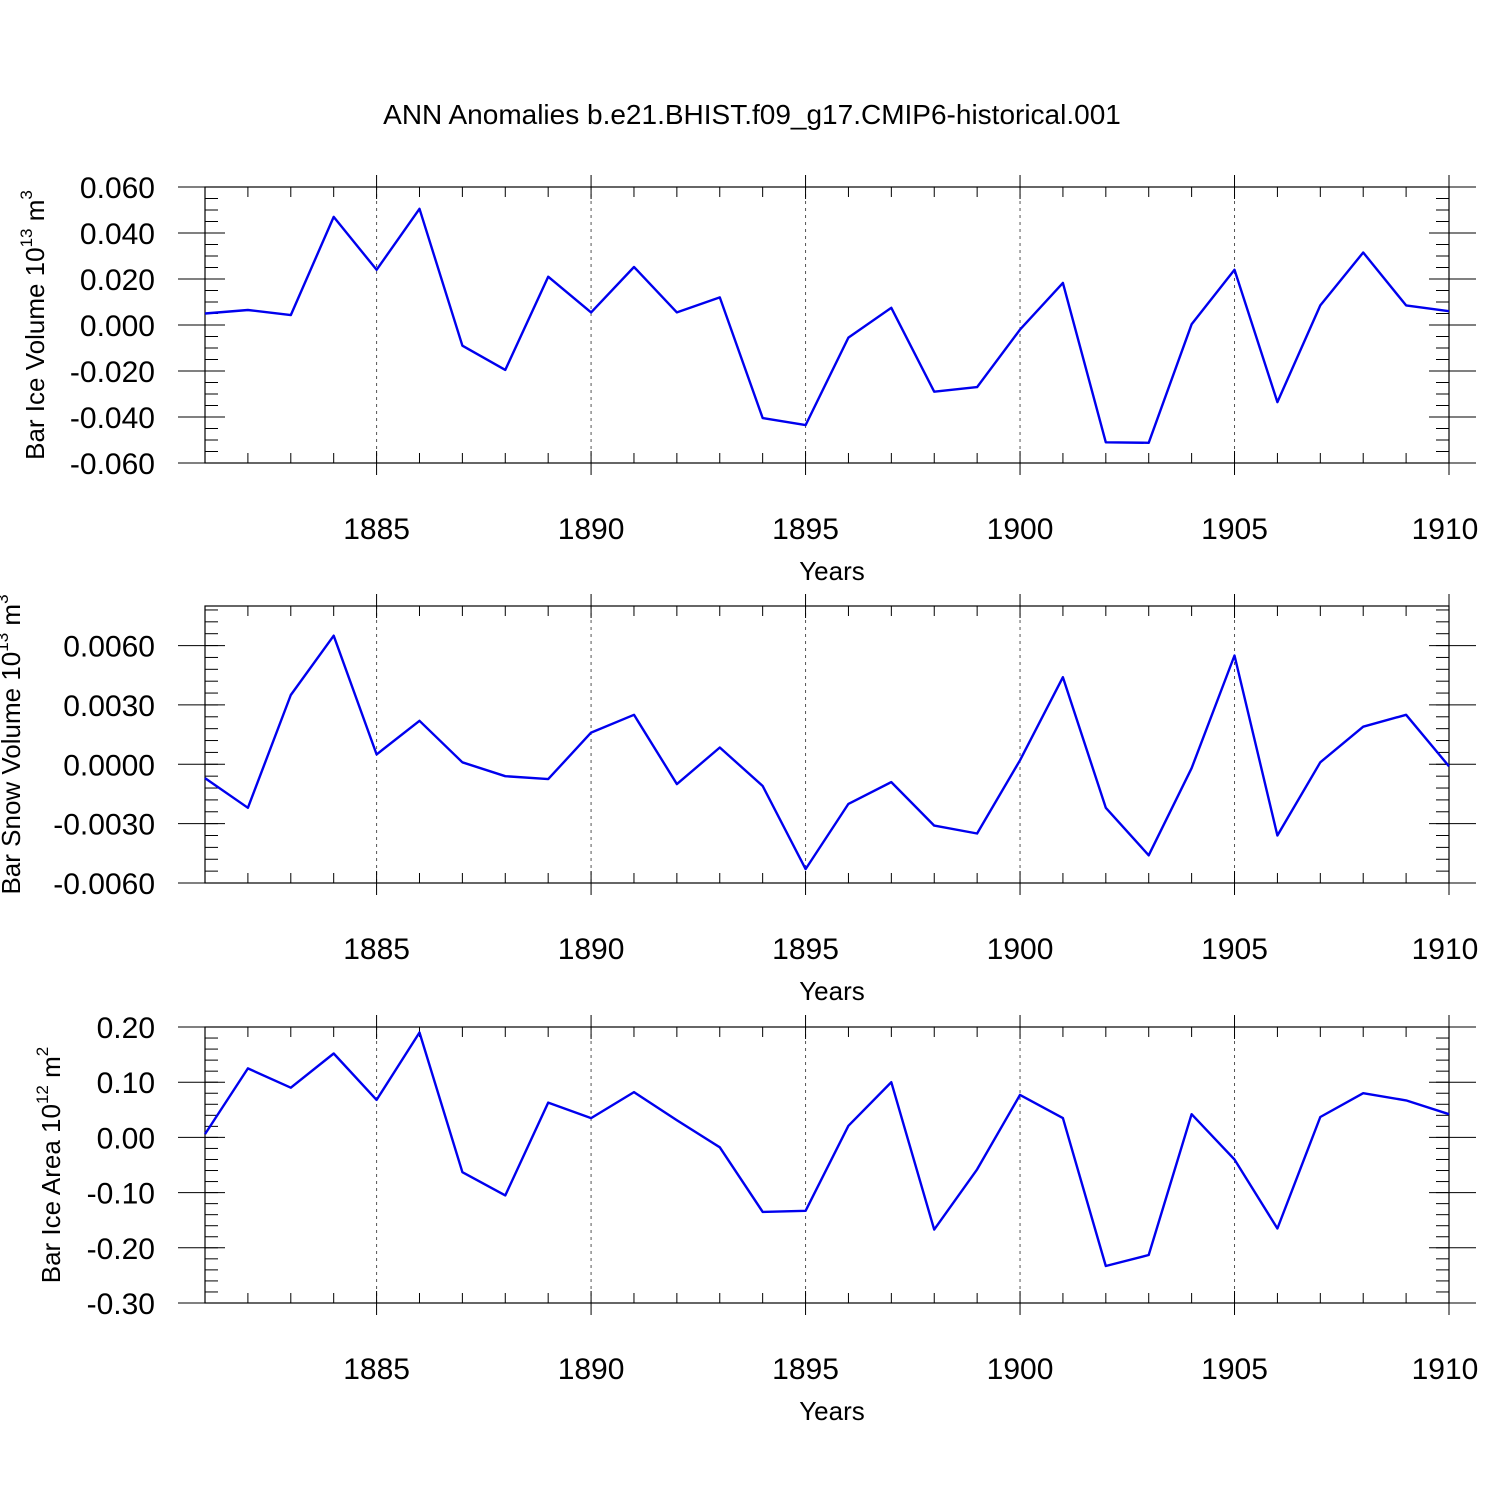 The width and height of the screenshot is (1500, 1500). What do you see at coordinates (35, 353) in the screenshot?
I see `y-axis-label-text: Bar Ice Volume 10` at bounding box center [35, 353].